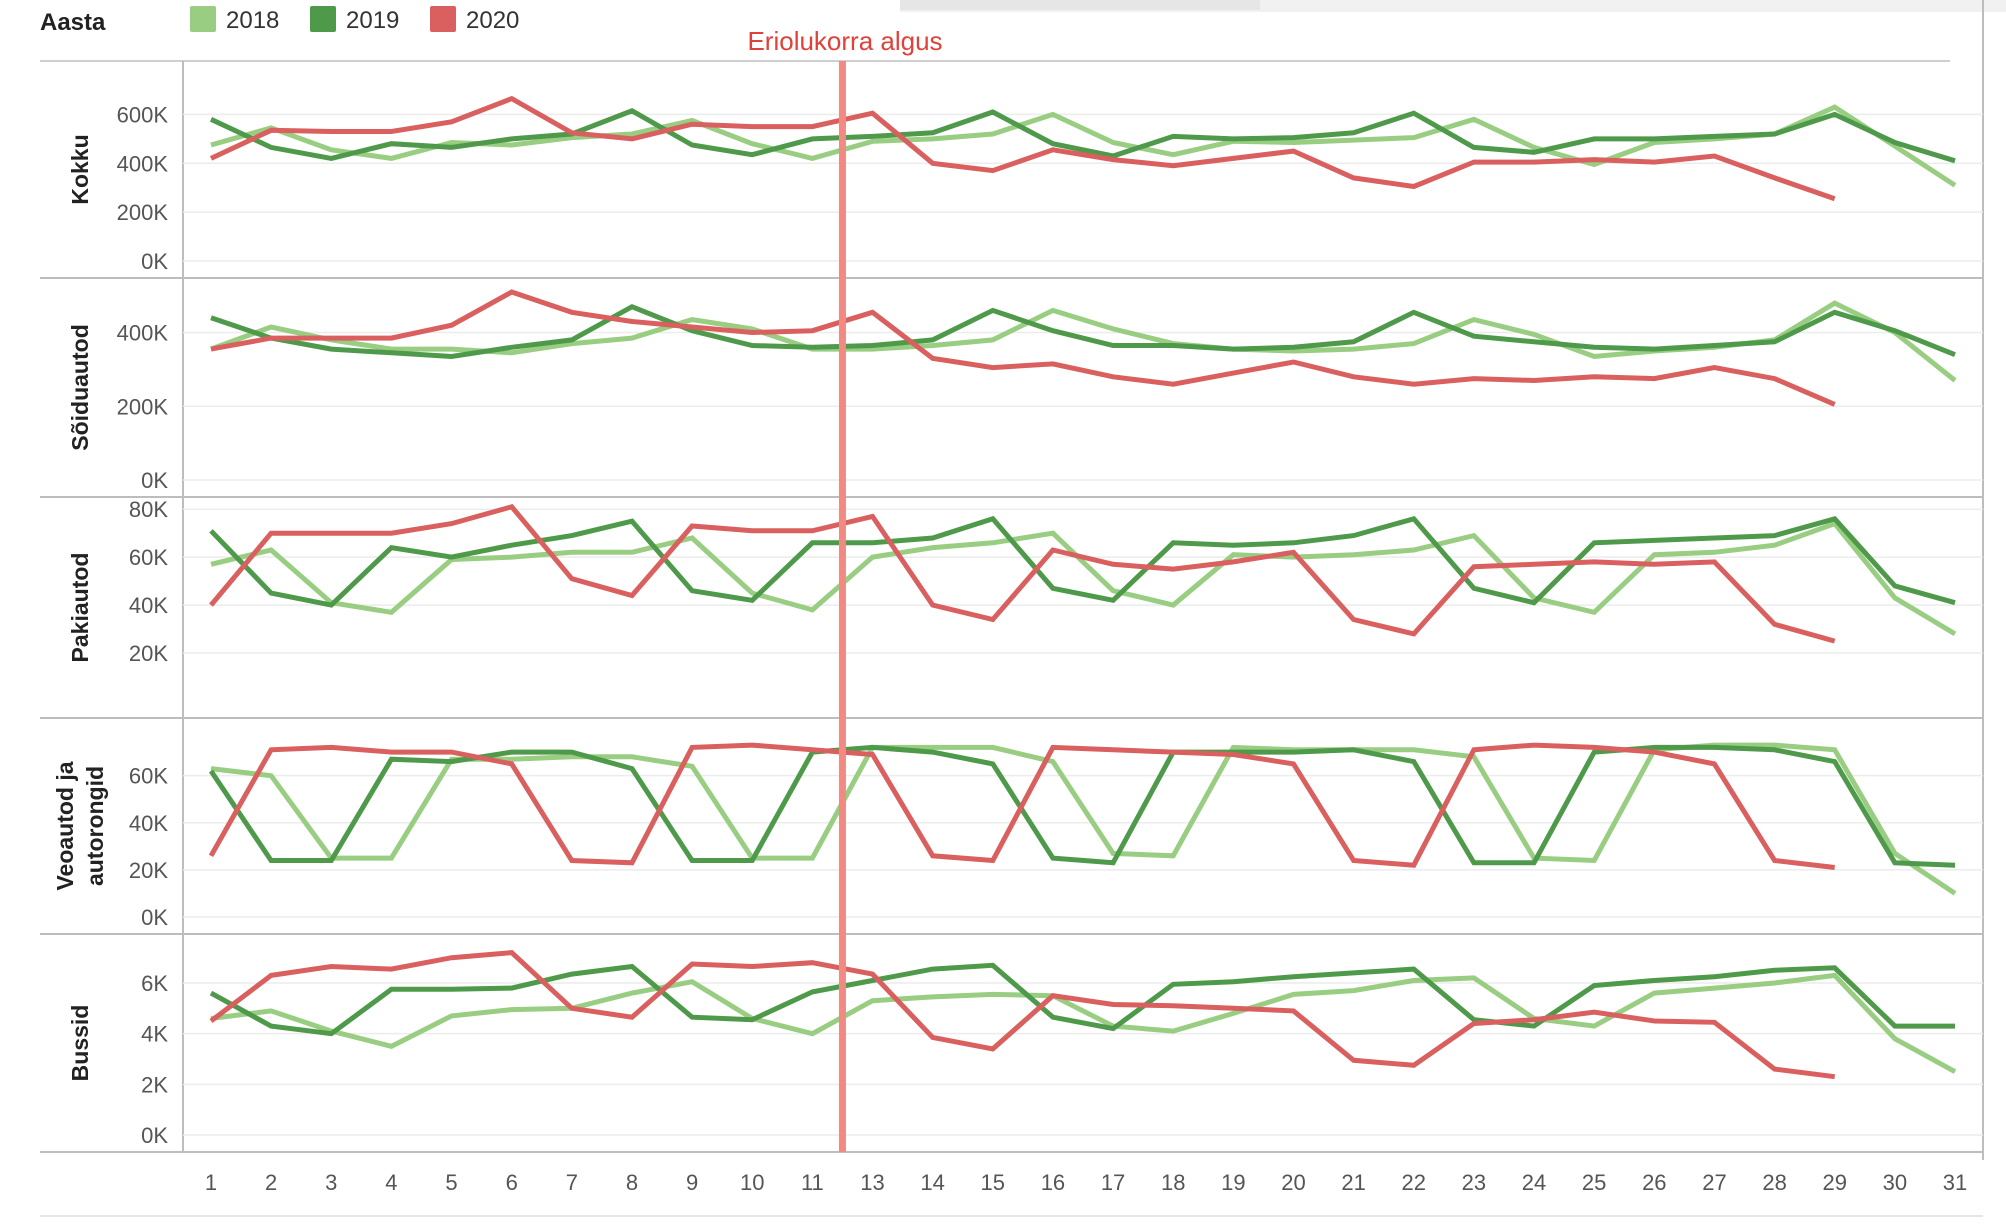  Describe the element at coordinates (323, 19) in the screenshot. I see `legend-swatch-2019` at that location.